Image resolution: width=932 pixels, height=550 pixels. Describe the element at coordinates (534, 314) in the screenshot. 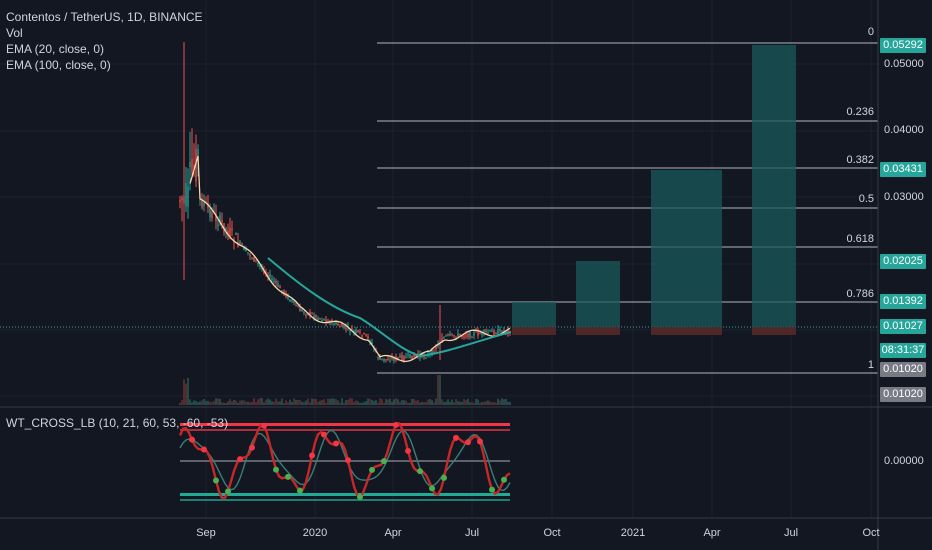

I see `target-box` at that location.